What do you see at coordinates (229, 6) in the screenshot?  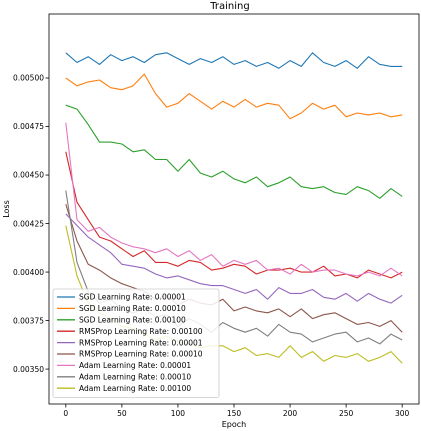 I see `chart-title: Training` at bounding box center [229, 6].